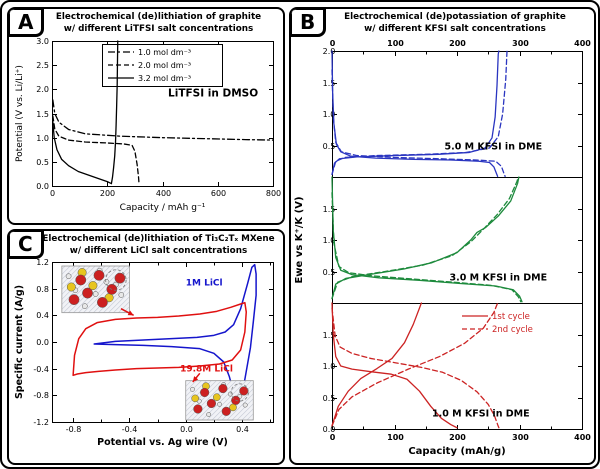 The image size is (600, 469). Describe the element at coordinates (158, 28) in the screenshot. I see `panel-a-title-line2: w/ different LiTFSI salt concentrations` at that location.